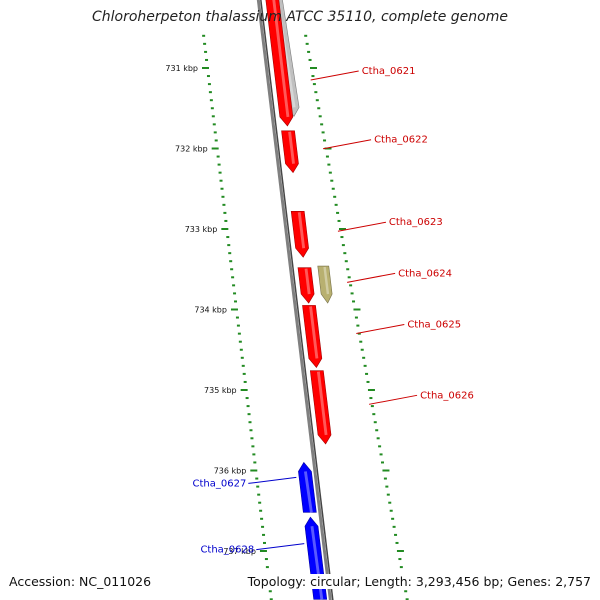  I want to click on gene-features, so click(299, 300).